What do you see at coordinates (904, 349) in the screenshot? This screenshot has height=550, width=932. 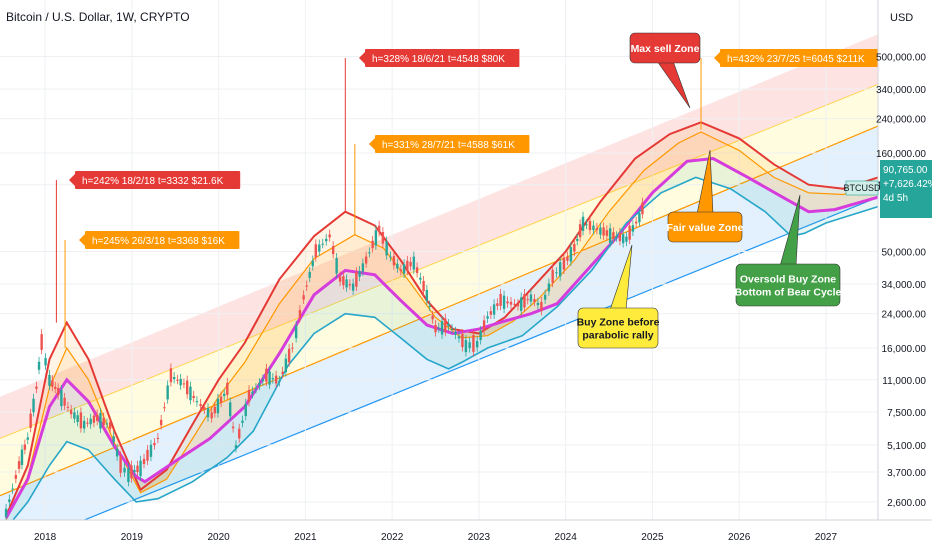 I see `y-tick-label: 16,000.00` at bounding box center [904, 349].